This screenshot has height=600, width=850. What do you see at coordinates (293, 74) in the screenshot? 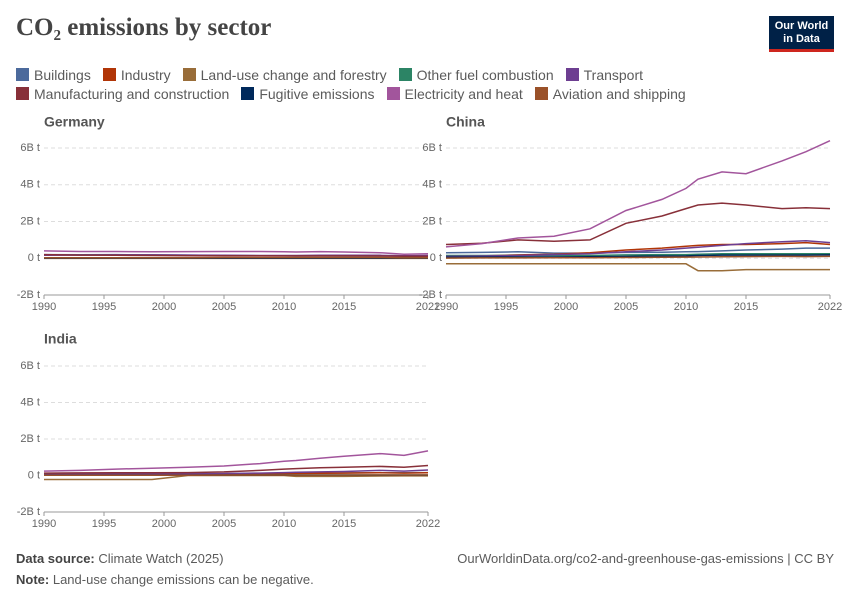
I see `legend-label: Land-use change and forestry` at bounding box center [293, 74].